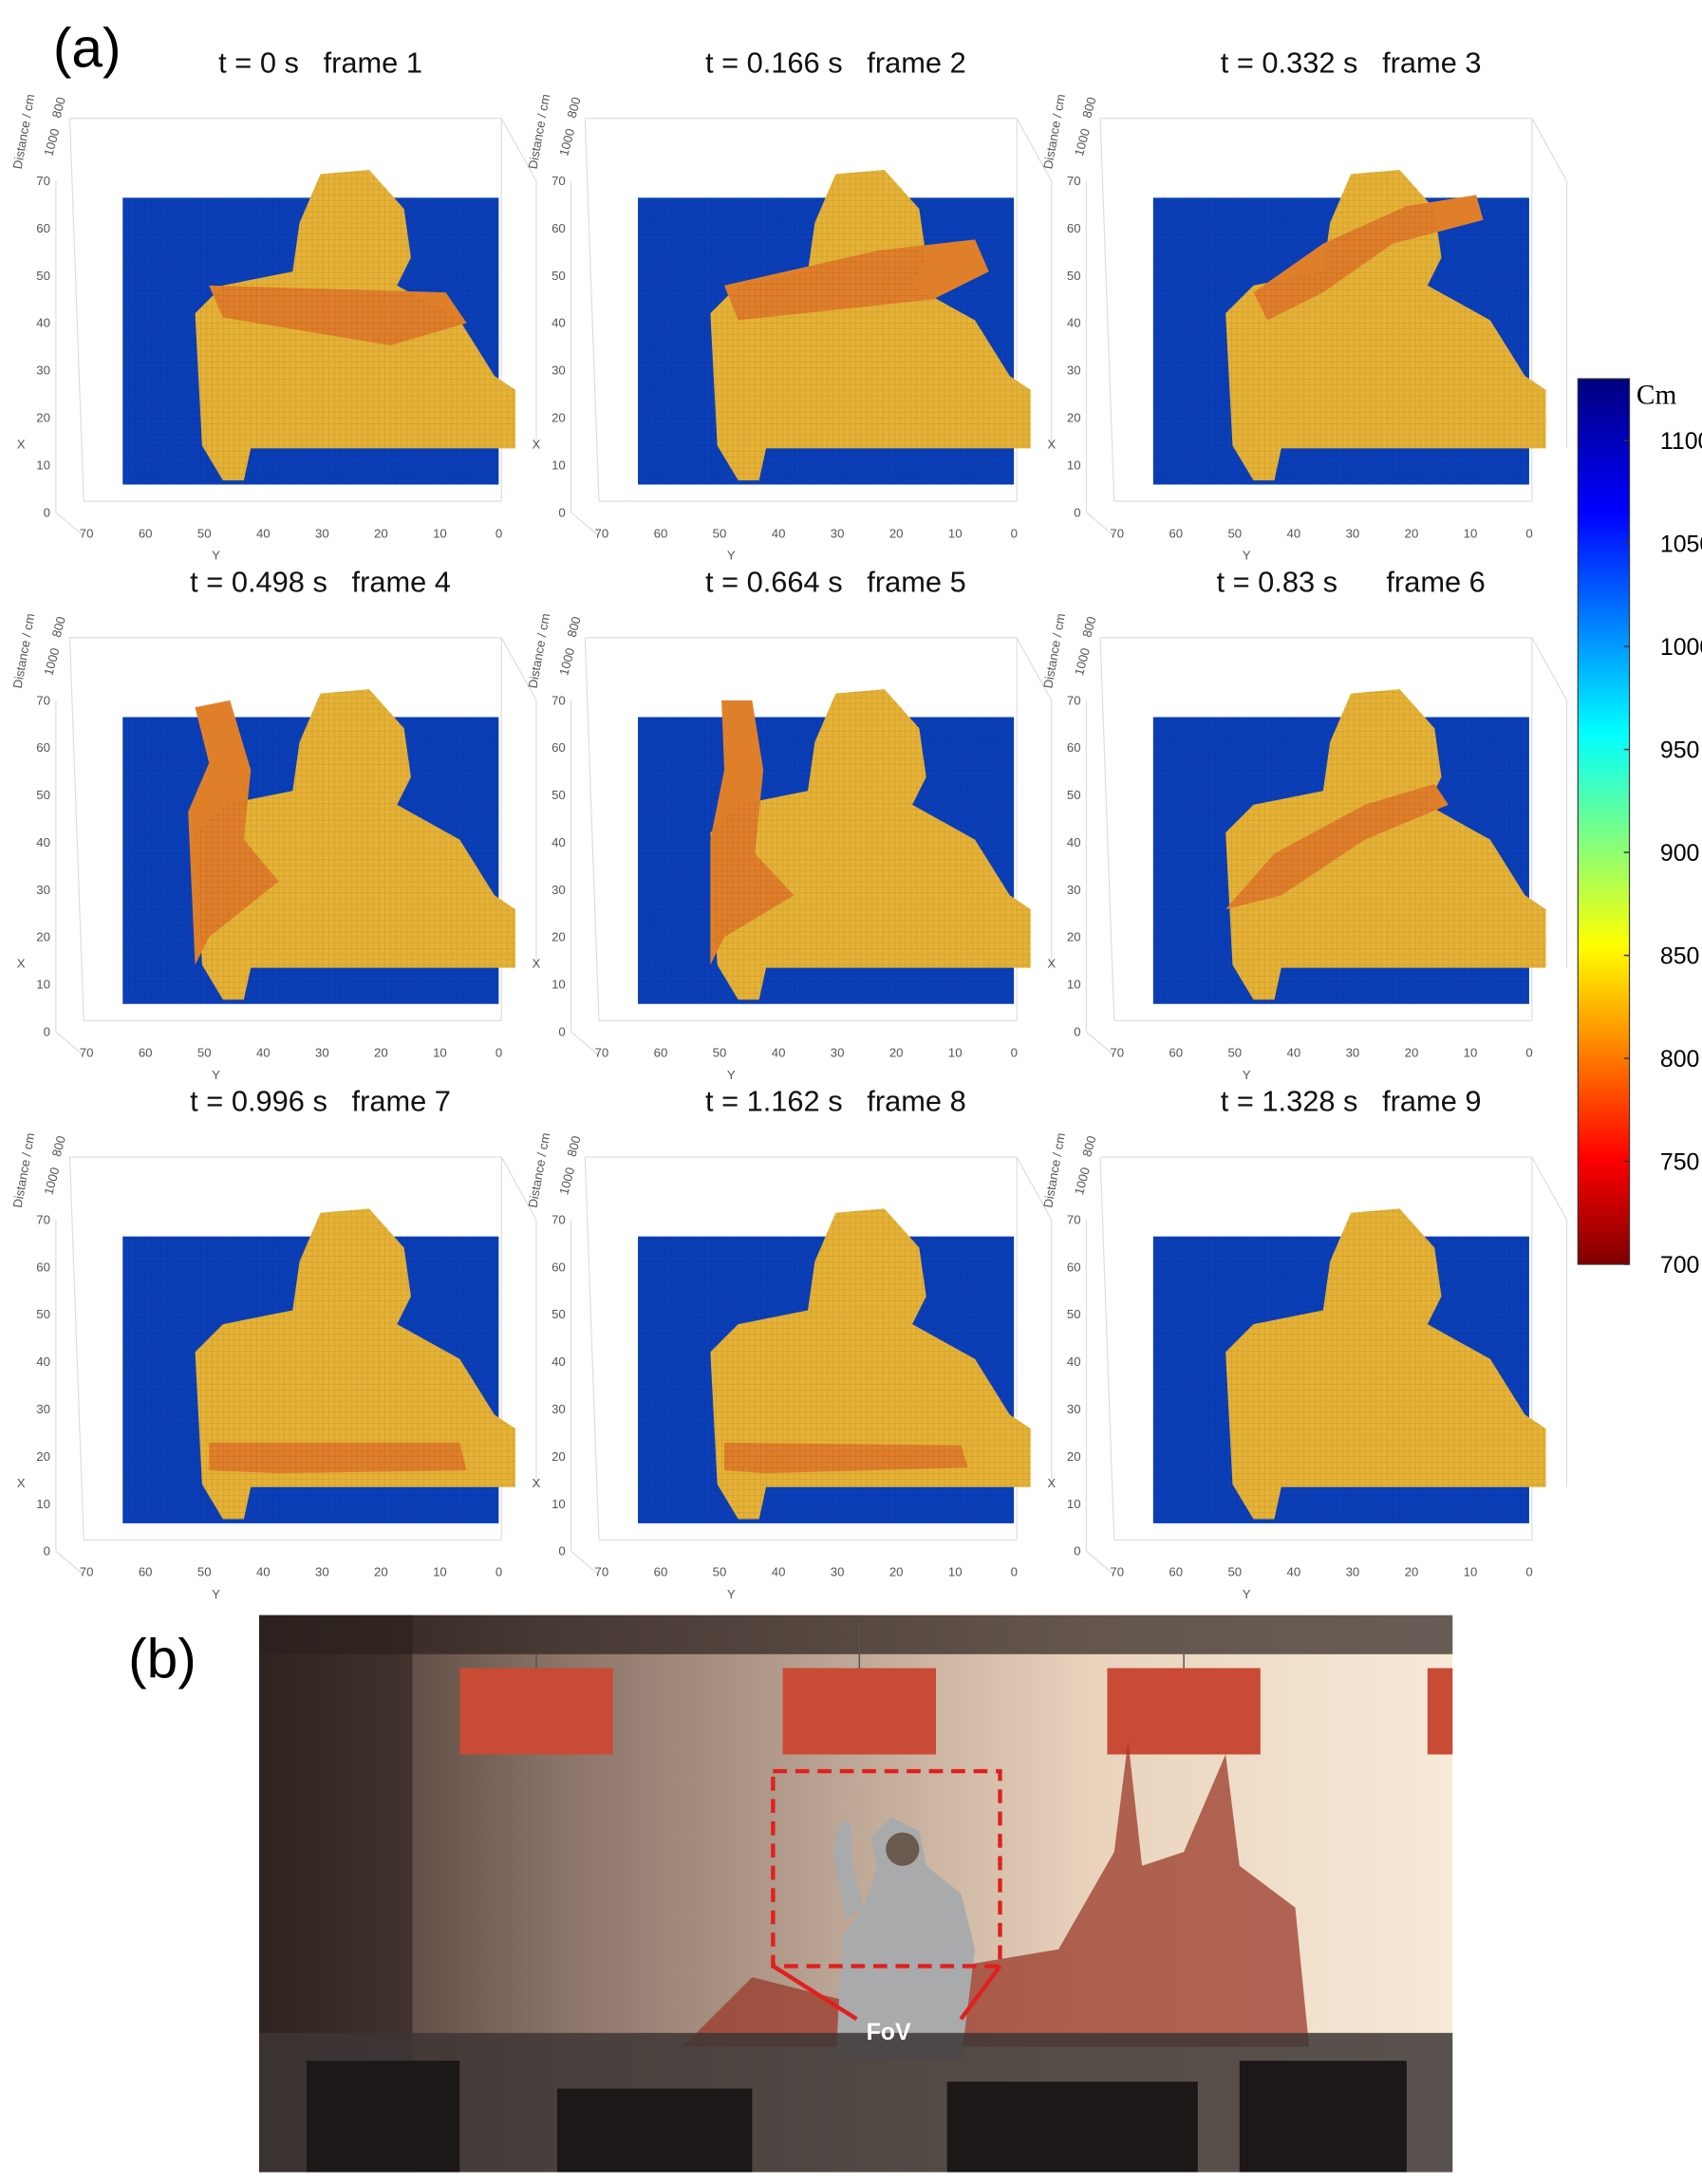 The height and width of the screenshot is (2184, 1702). What do you see at coordinates (889, 2032) in the screenshot?
I see `fov-label: FoV` at bounding box center [889, 2032].